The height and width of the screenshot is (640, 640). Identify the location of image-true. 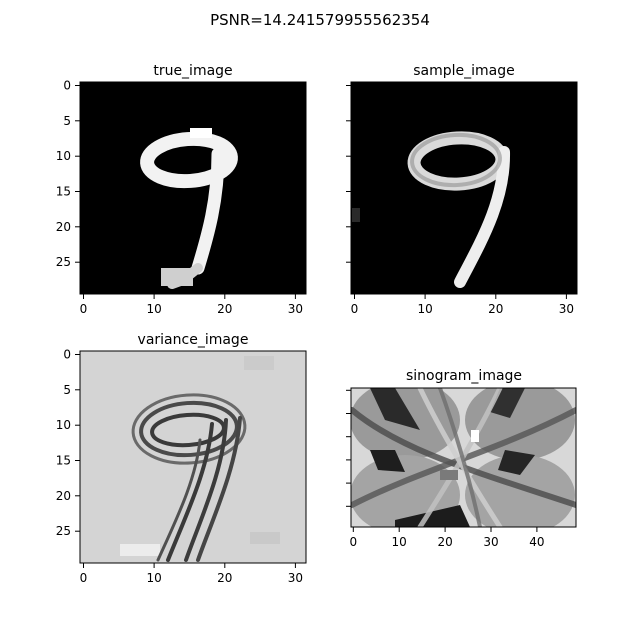
(193, 188).